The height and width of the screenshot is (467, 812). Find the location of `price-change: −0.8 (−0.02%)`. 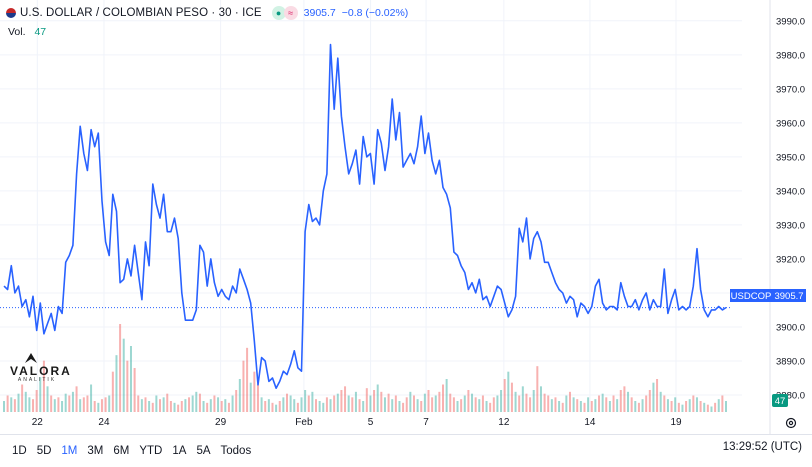

price-change: −0.8 (−0.02%) is located at coordinates (375, 13).